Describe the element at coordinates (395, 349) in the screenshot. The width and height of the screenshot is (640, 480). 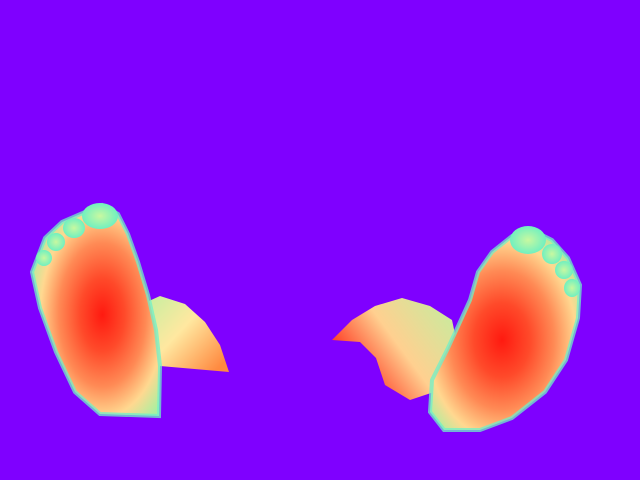
I see `right-ankle` at that location.